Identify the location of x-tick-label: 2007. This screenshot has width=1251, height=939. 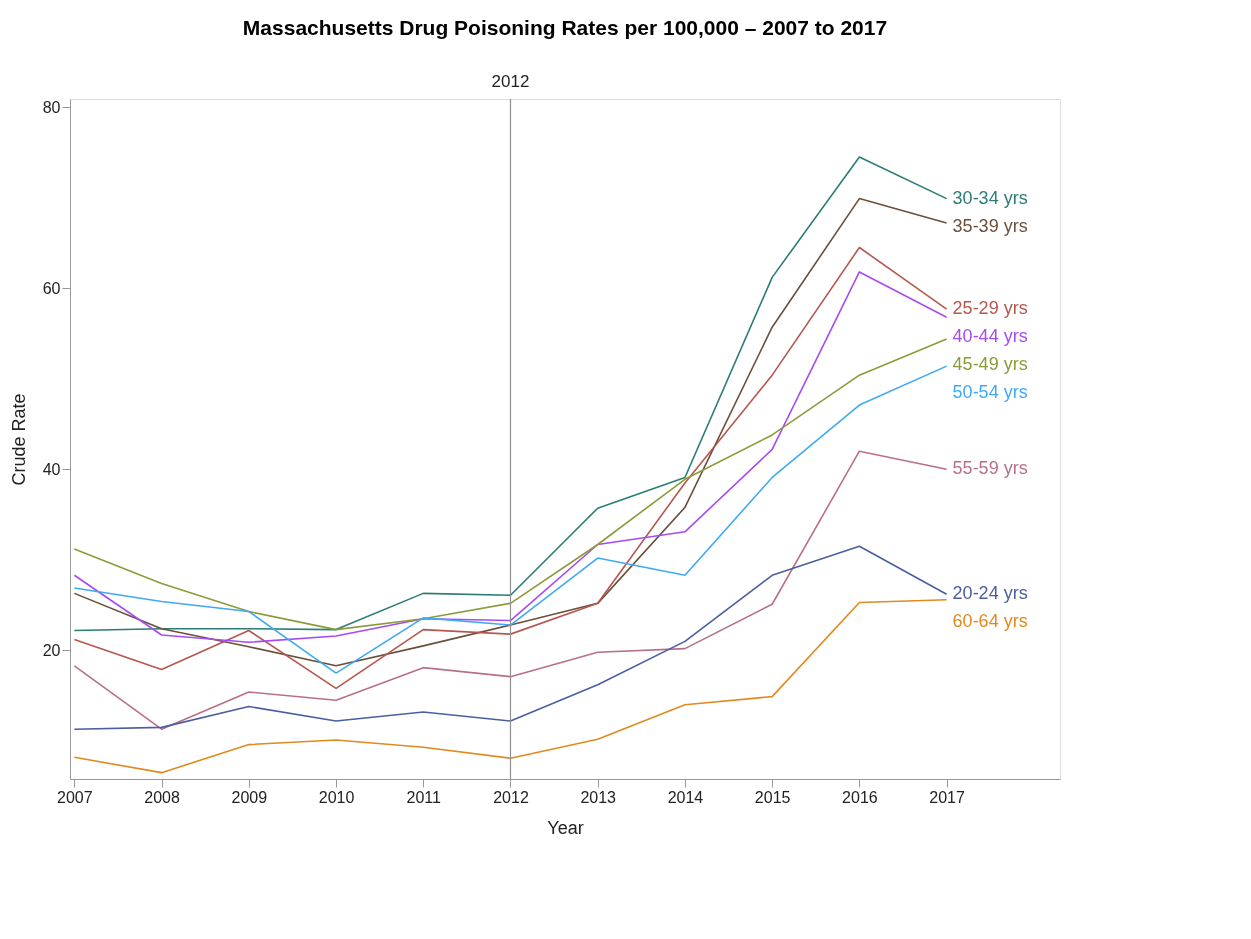
(75, 797).